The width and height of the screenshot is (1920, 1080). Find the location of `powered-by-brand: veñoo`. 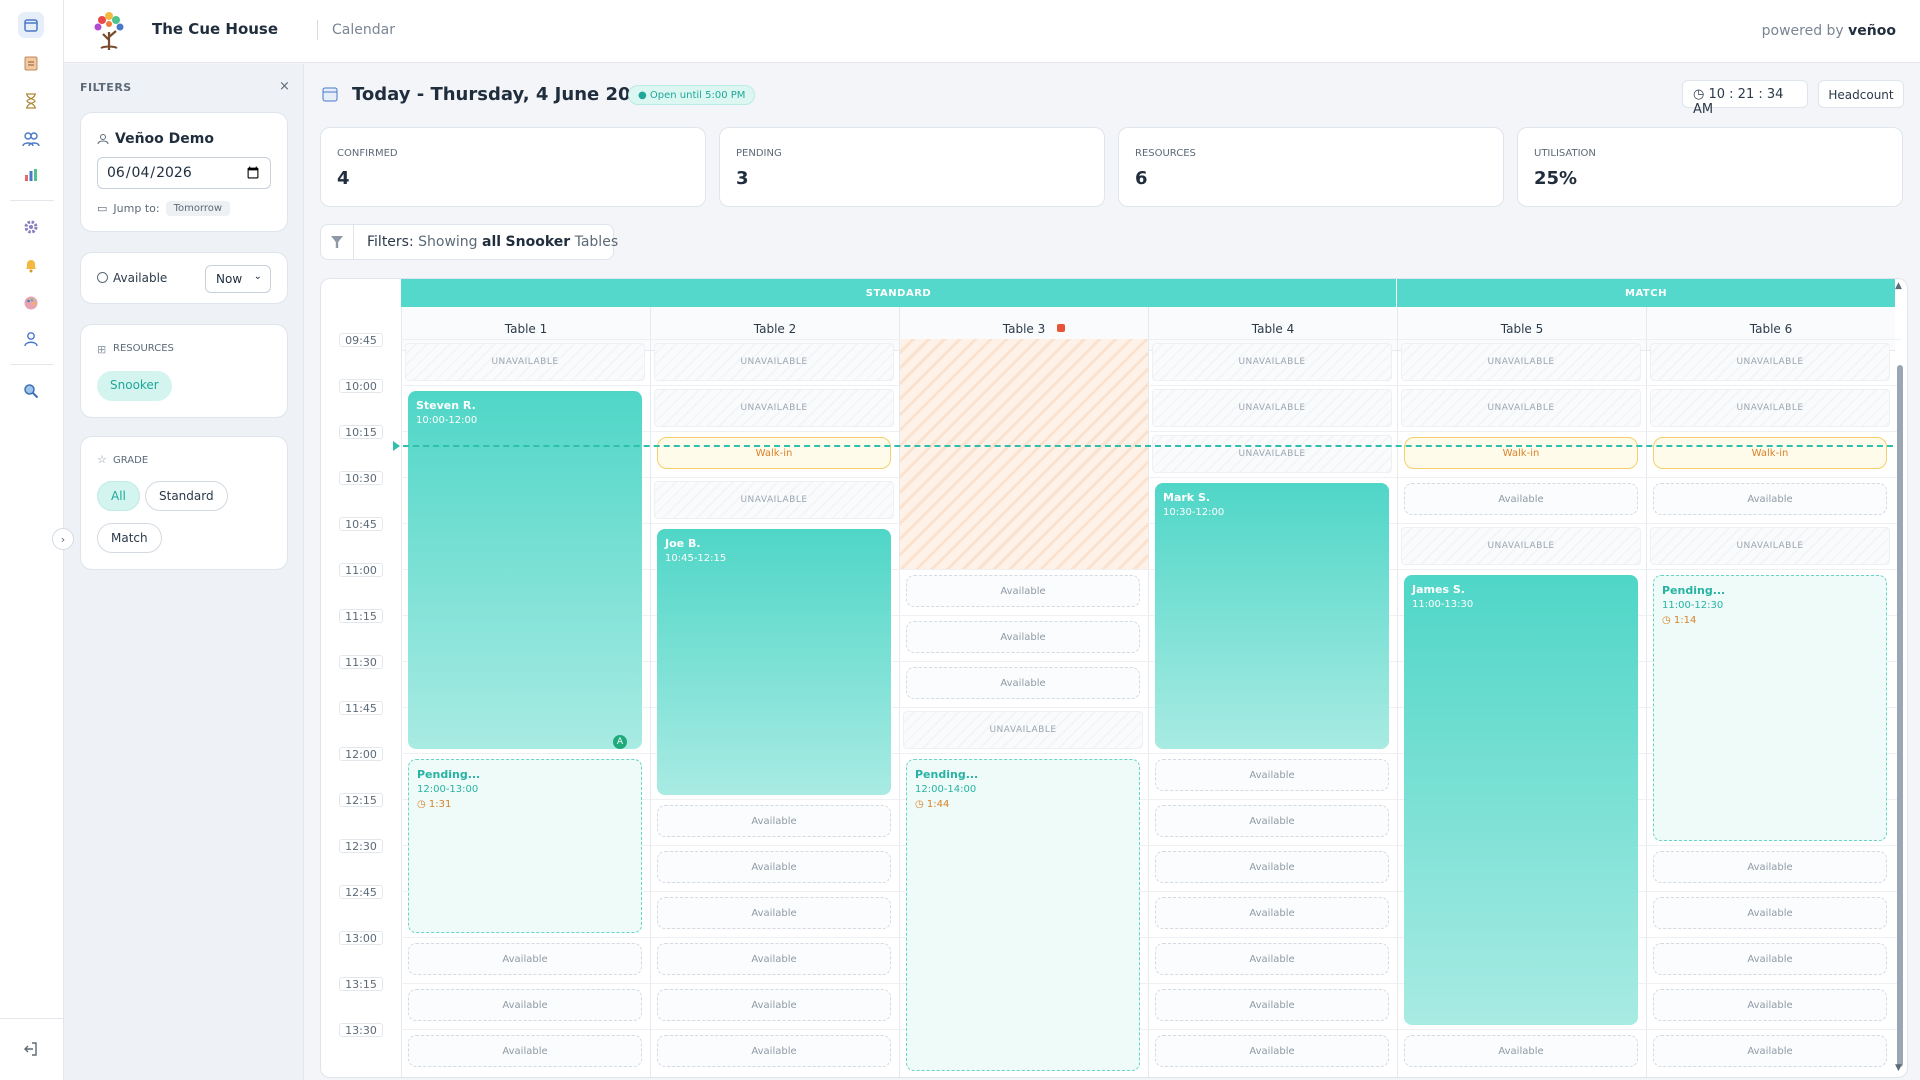

powered-by-brand: veñoo is located at coordinates (1872, 31).